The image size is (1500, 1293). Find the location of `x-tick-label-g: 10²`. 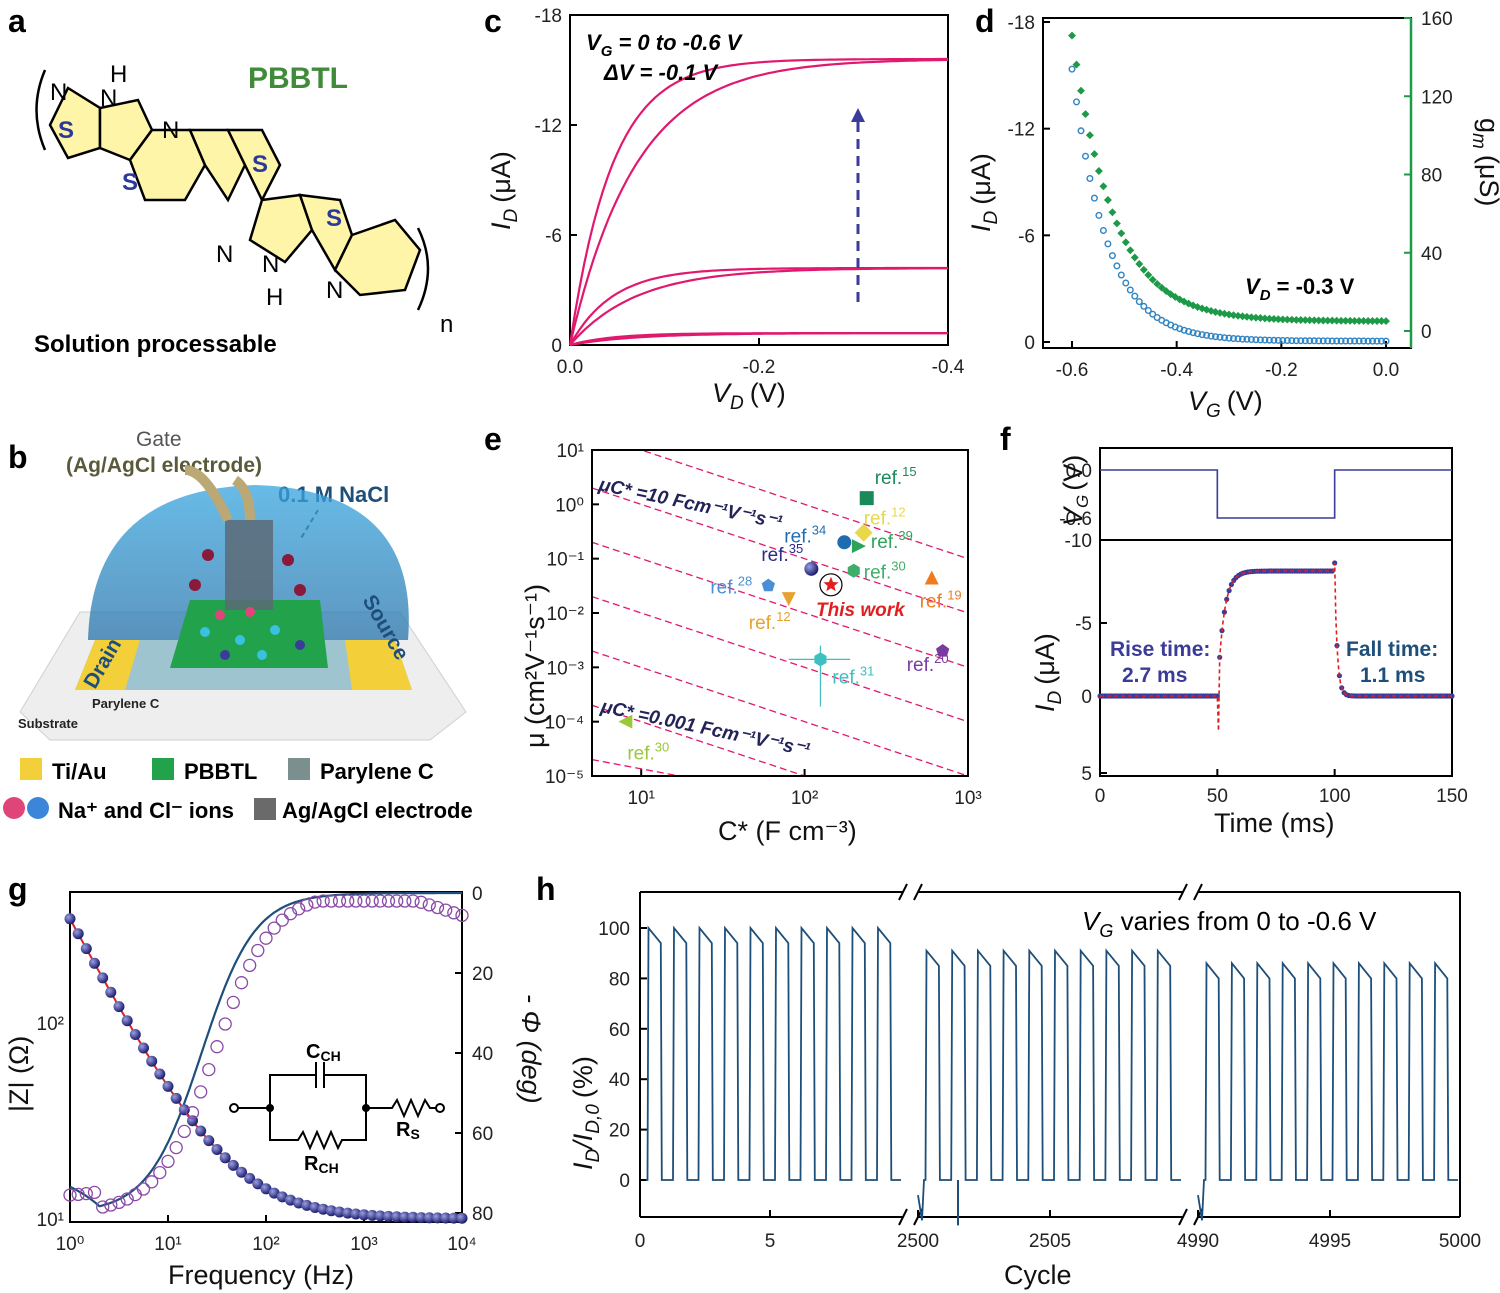

x-tick-label-g: 10² is located at coordinates (265, 1244).